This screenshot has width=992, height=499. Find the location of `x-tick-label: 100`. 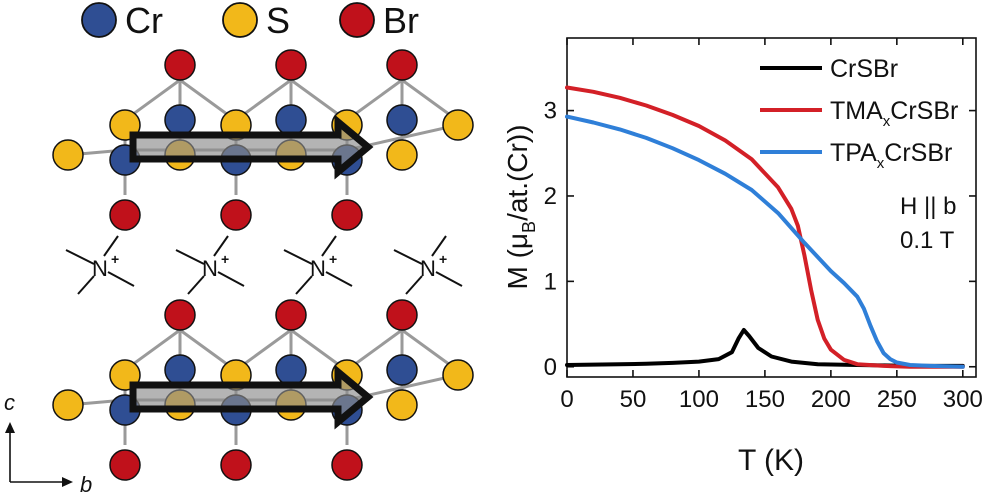

x-tick-label: 100 is located at coordinates (699, 399).